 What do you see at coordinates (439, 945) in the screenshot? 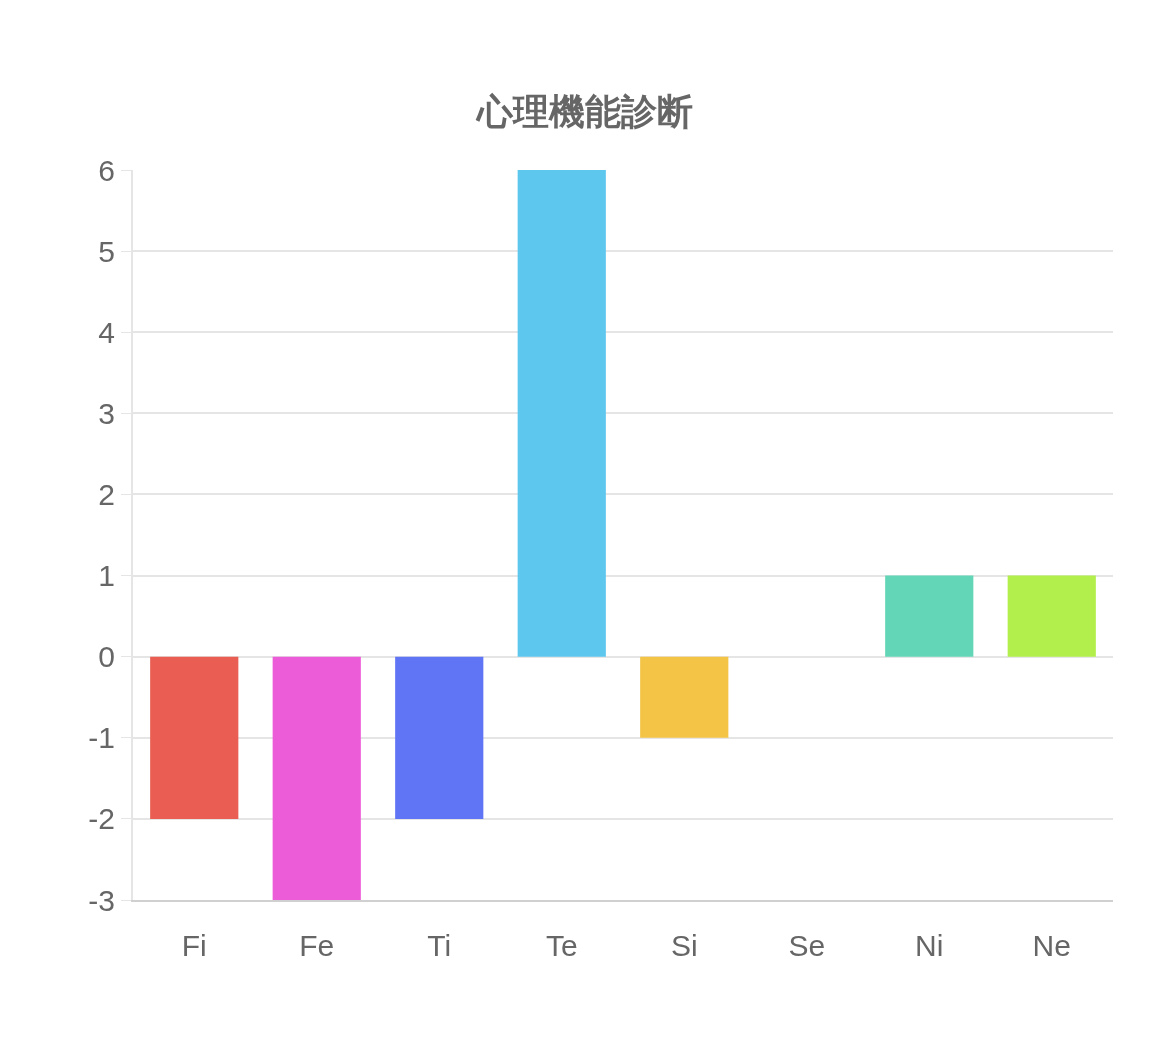
I see `x-tick-label: Ti` at bounding box center [439, 945].